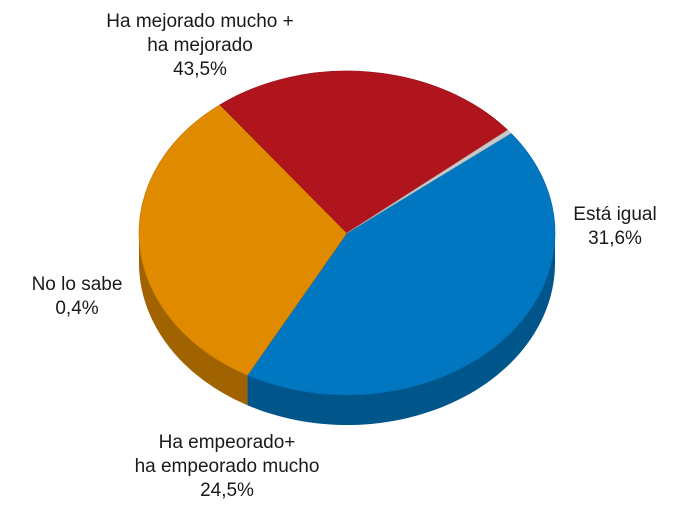 Image resolution: width=678 pixels, height=516 pixels. I want to click on label-ha-mejorado-line2: ha mejorado, so click(200, 45).